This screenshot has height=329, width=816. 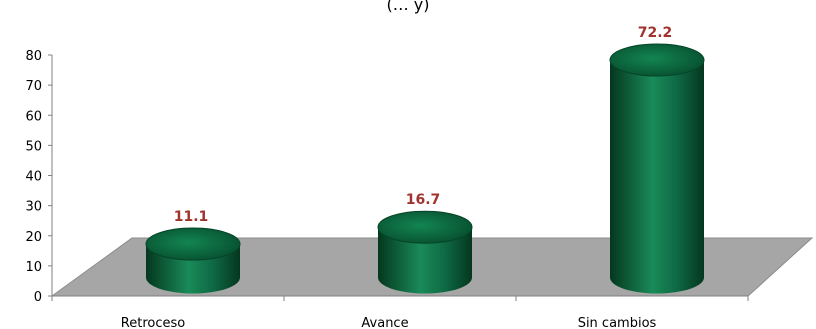 I want to click on x-category-label: Sin cambios, so click(x=617, y=322).